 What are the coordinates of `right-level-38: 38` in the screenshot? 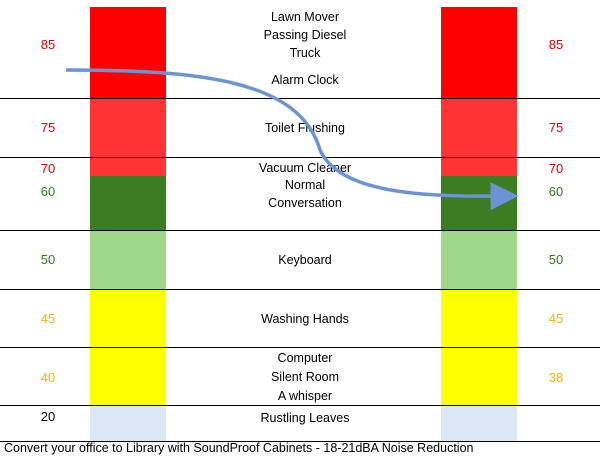 It's located at (556, 377).